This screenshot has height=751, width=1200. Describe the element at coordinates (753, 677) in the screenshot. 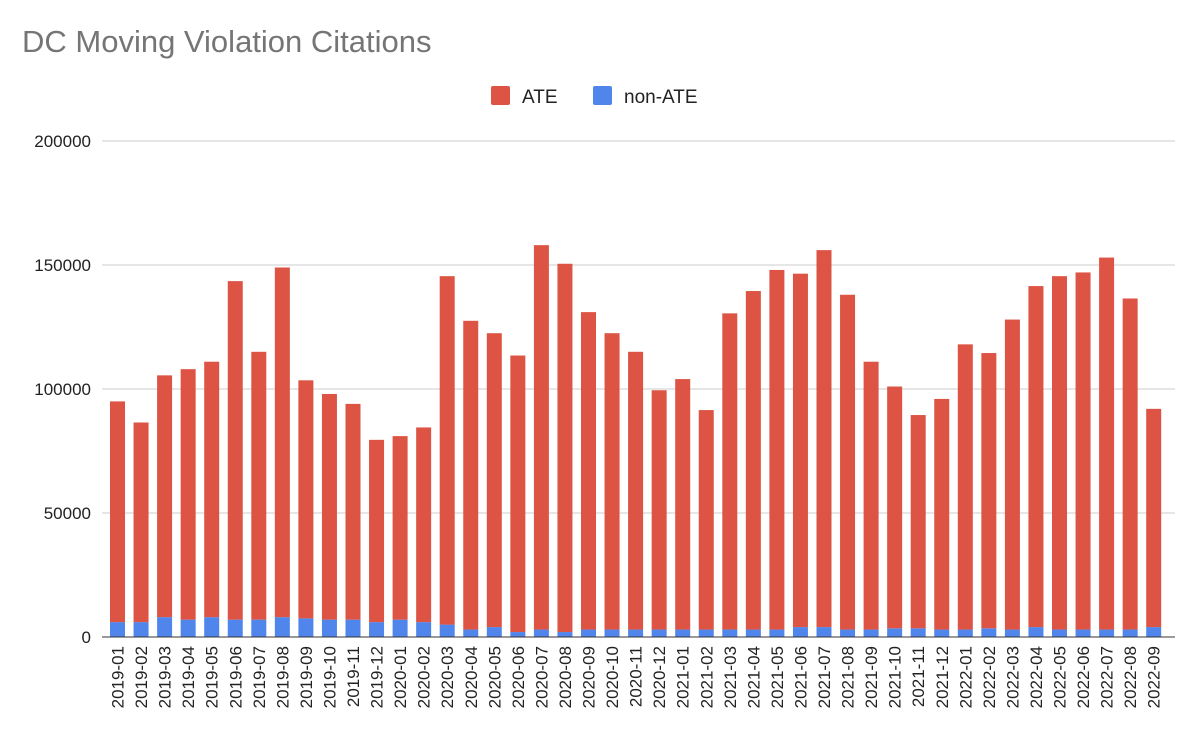

I see `x-tick-label: 2021-04` at that location.